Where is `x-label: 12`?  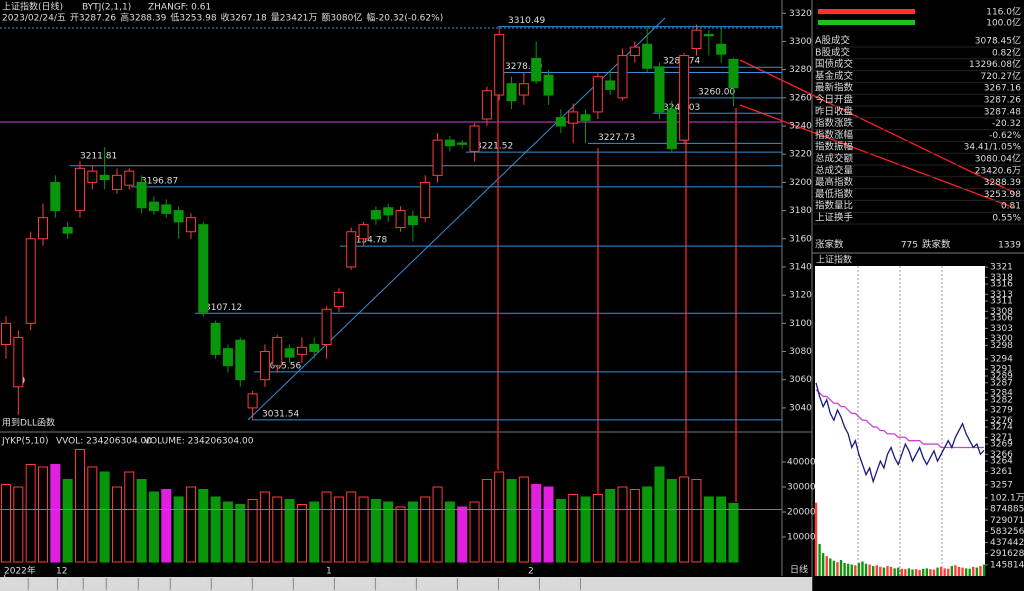
x-label: 12 is located at coordinates (61, 572).